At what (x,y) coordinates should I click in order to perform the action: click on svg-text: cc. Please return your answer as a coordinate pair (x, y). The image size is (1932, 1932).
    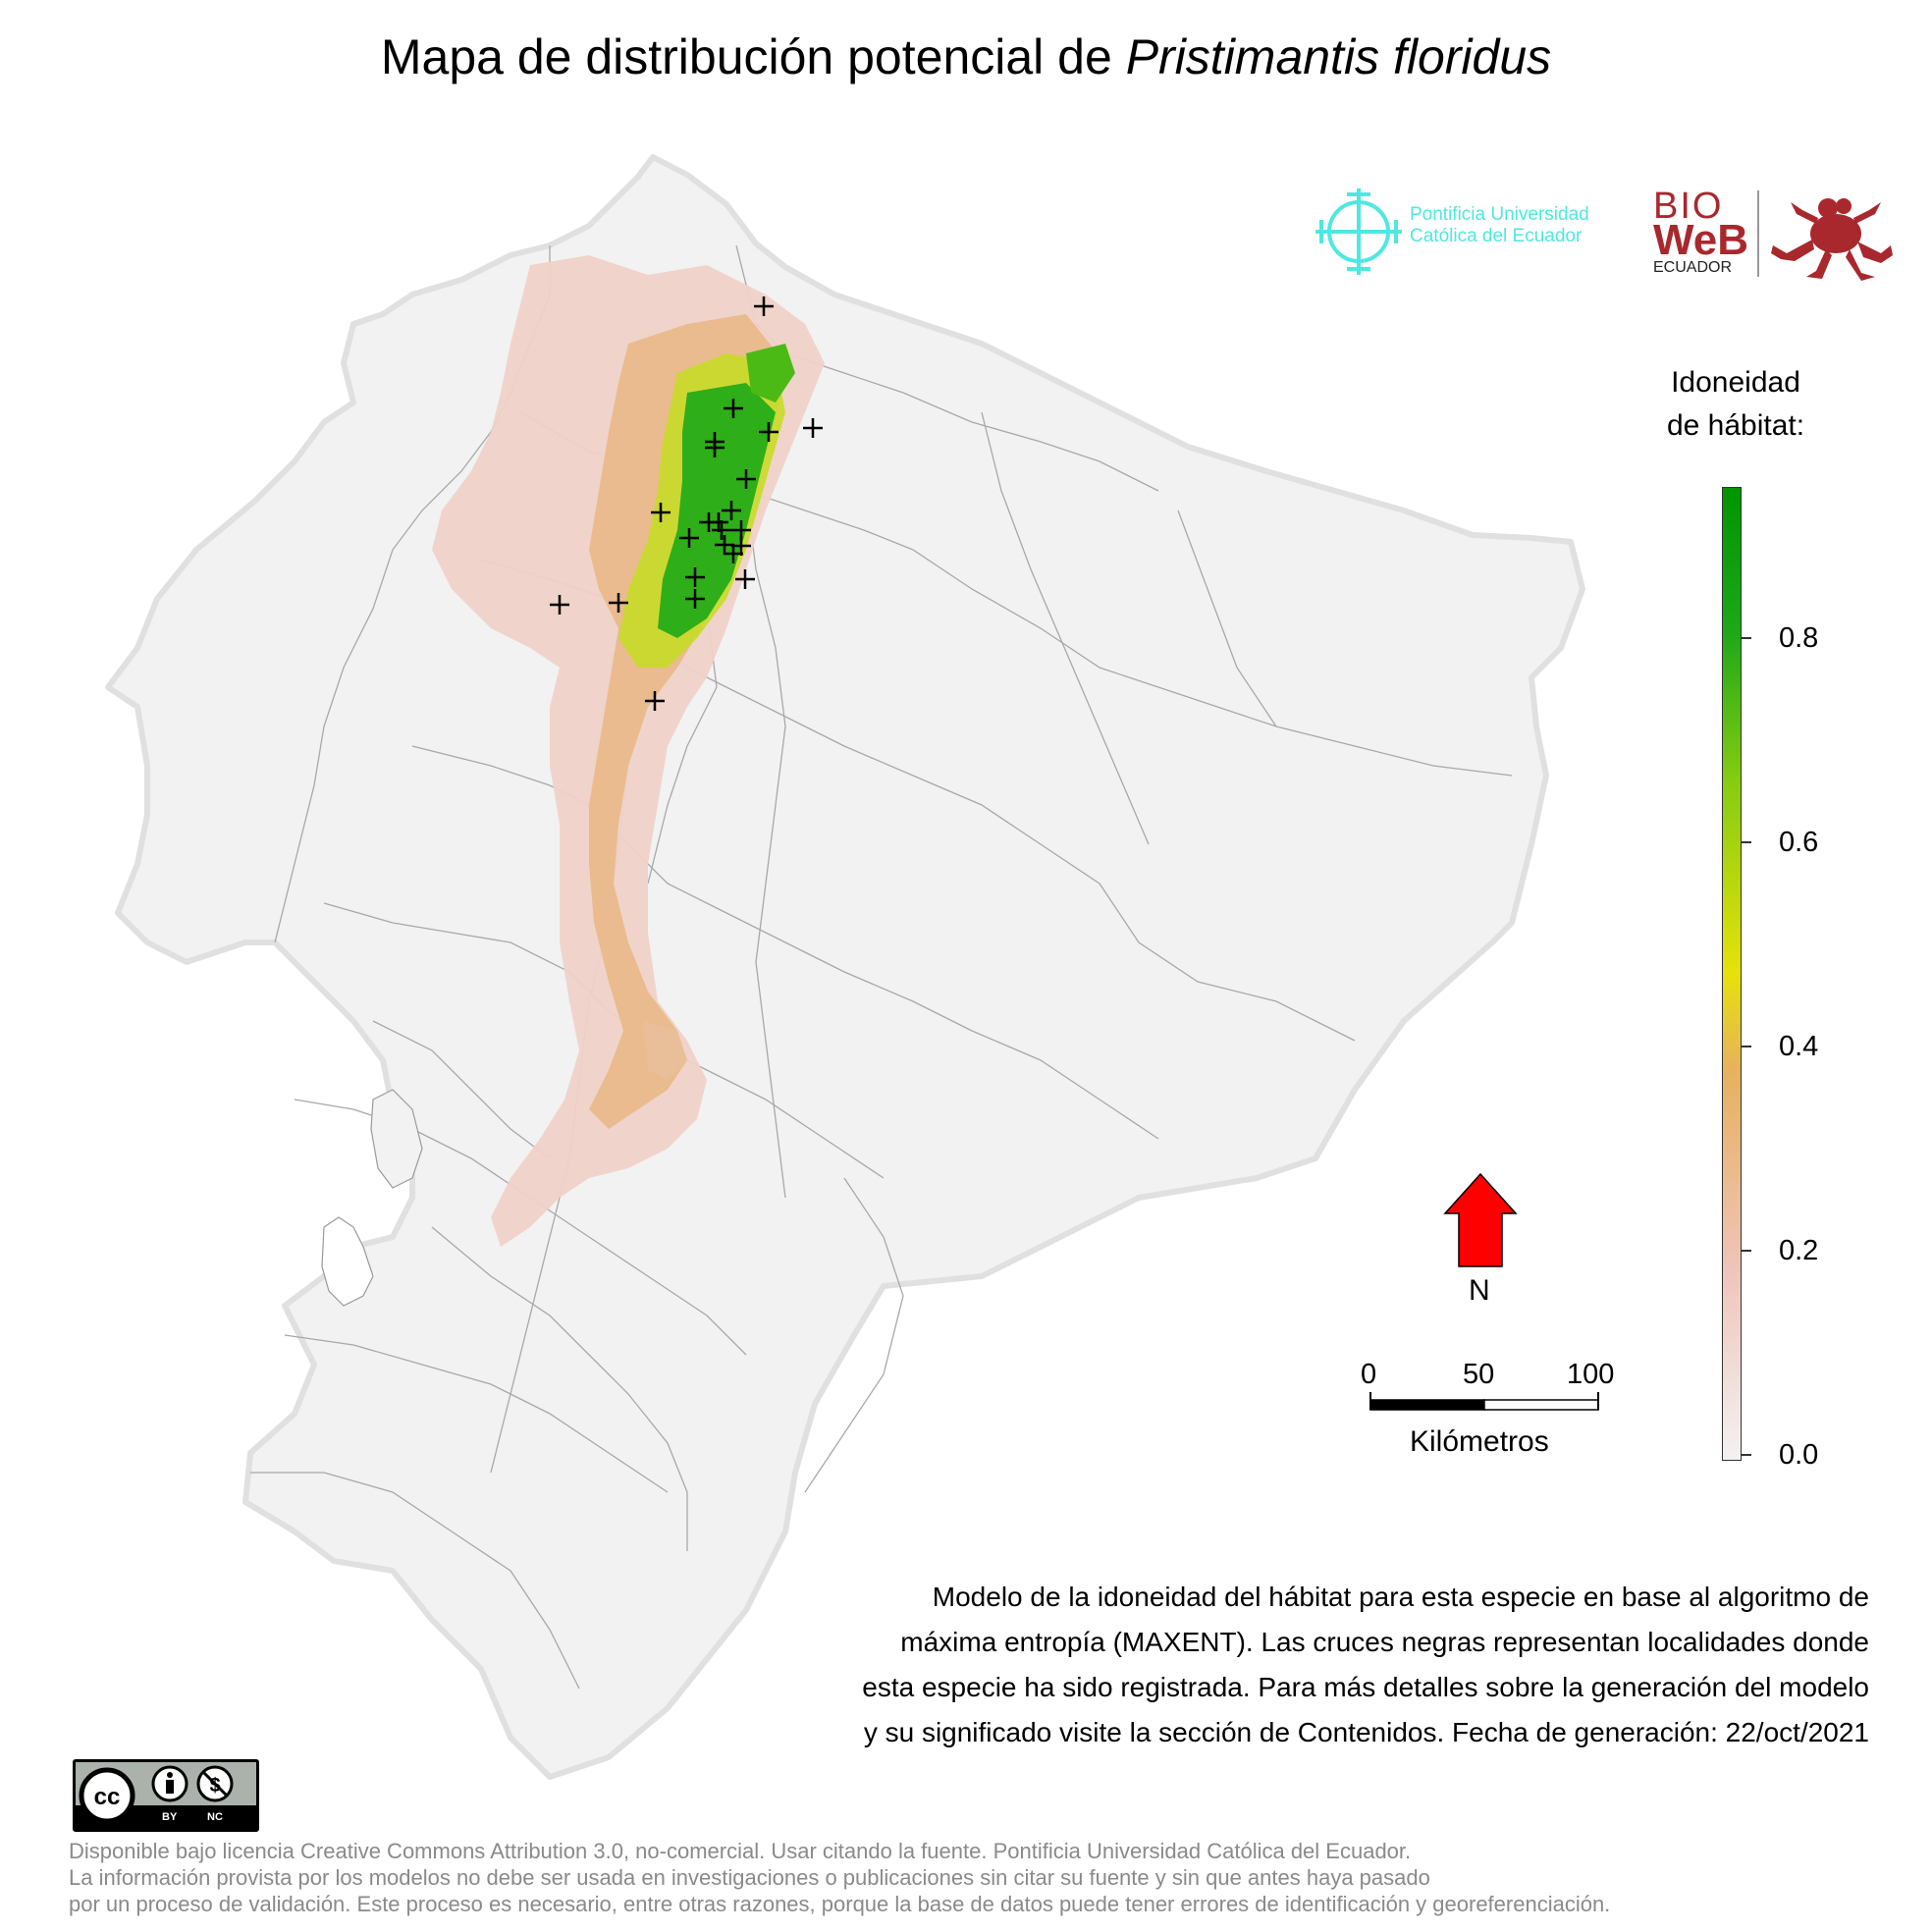
    Looking at the image, I should click on (107, 1797).